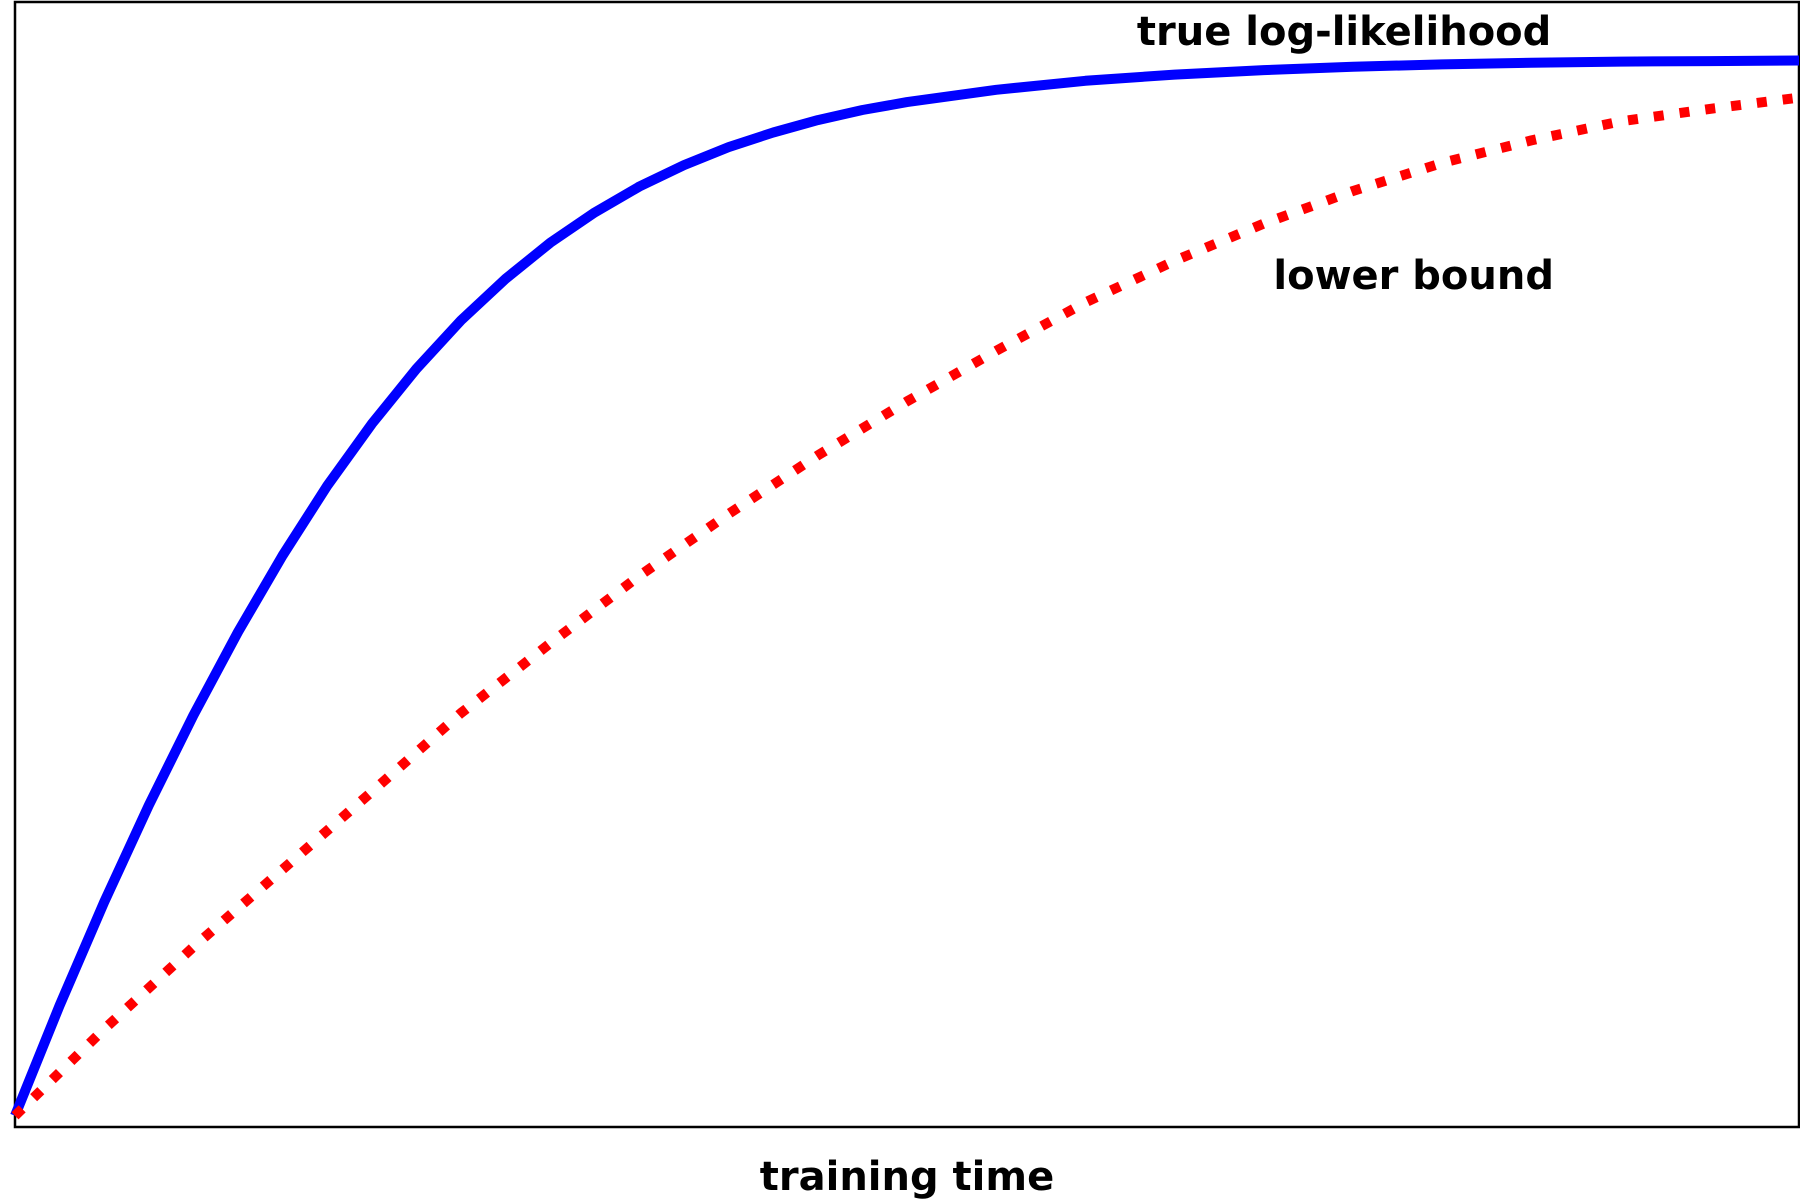 This screenshot has width=1800, height=1204. I want to click on annotation-layer: true log-likelihood lower bound, so click(1345, 154).